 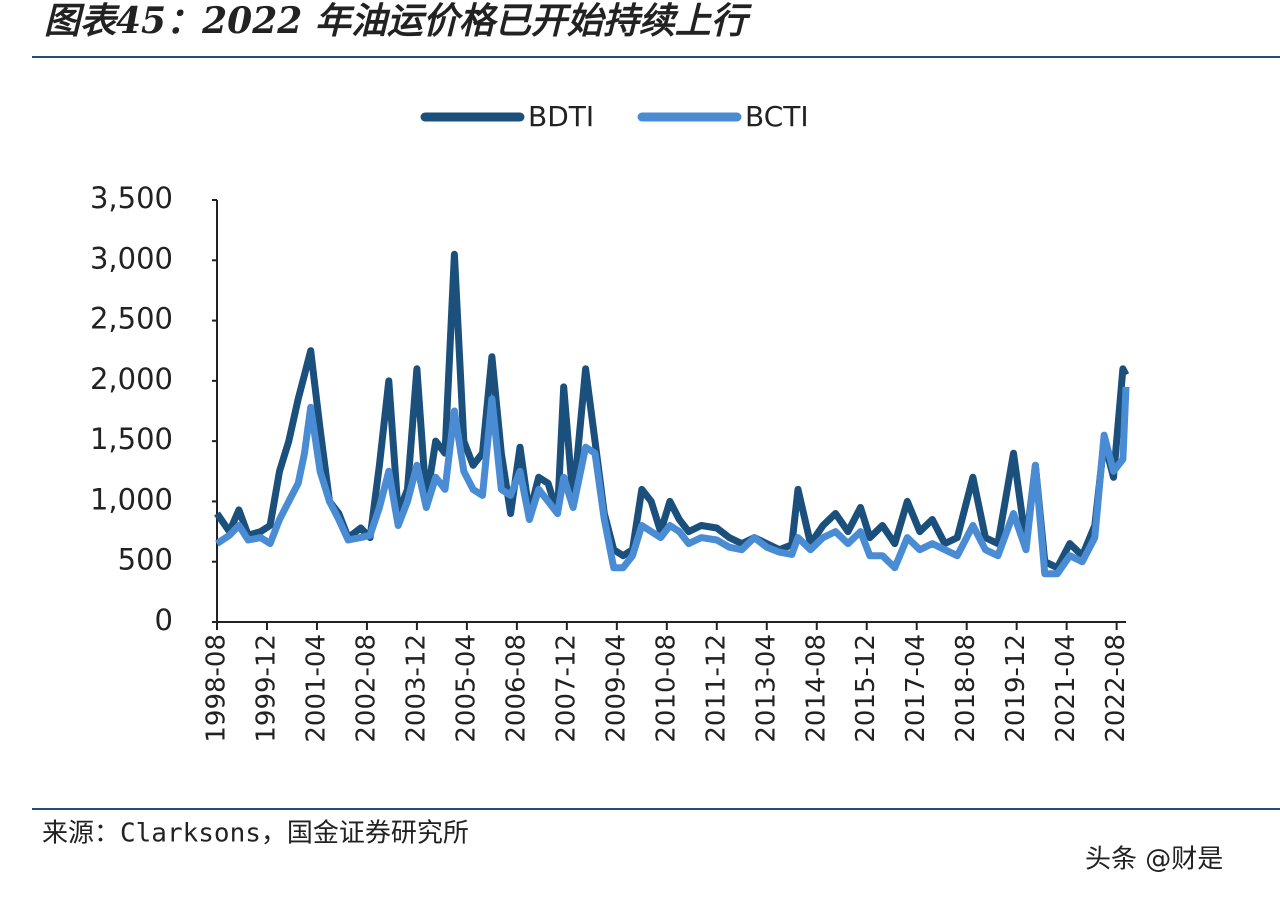 I want to click on legend-label: BCTI, so click(x=777, y=116).